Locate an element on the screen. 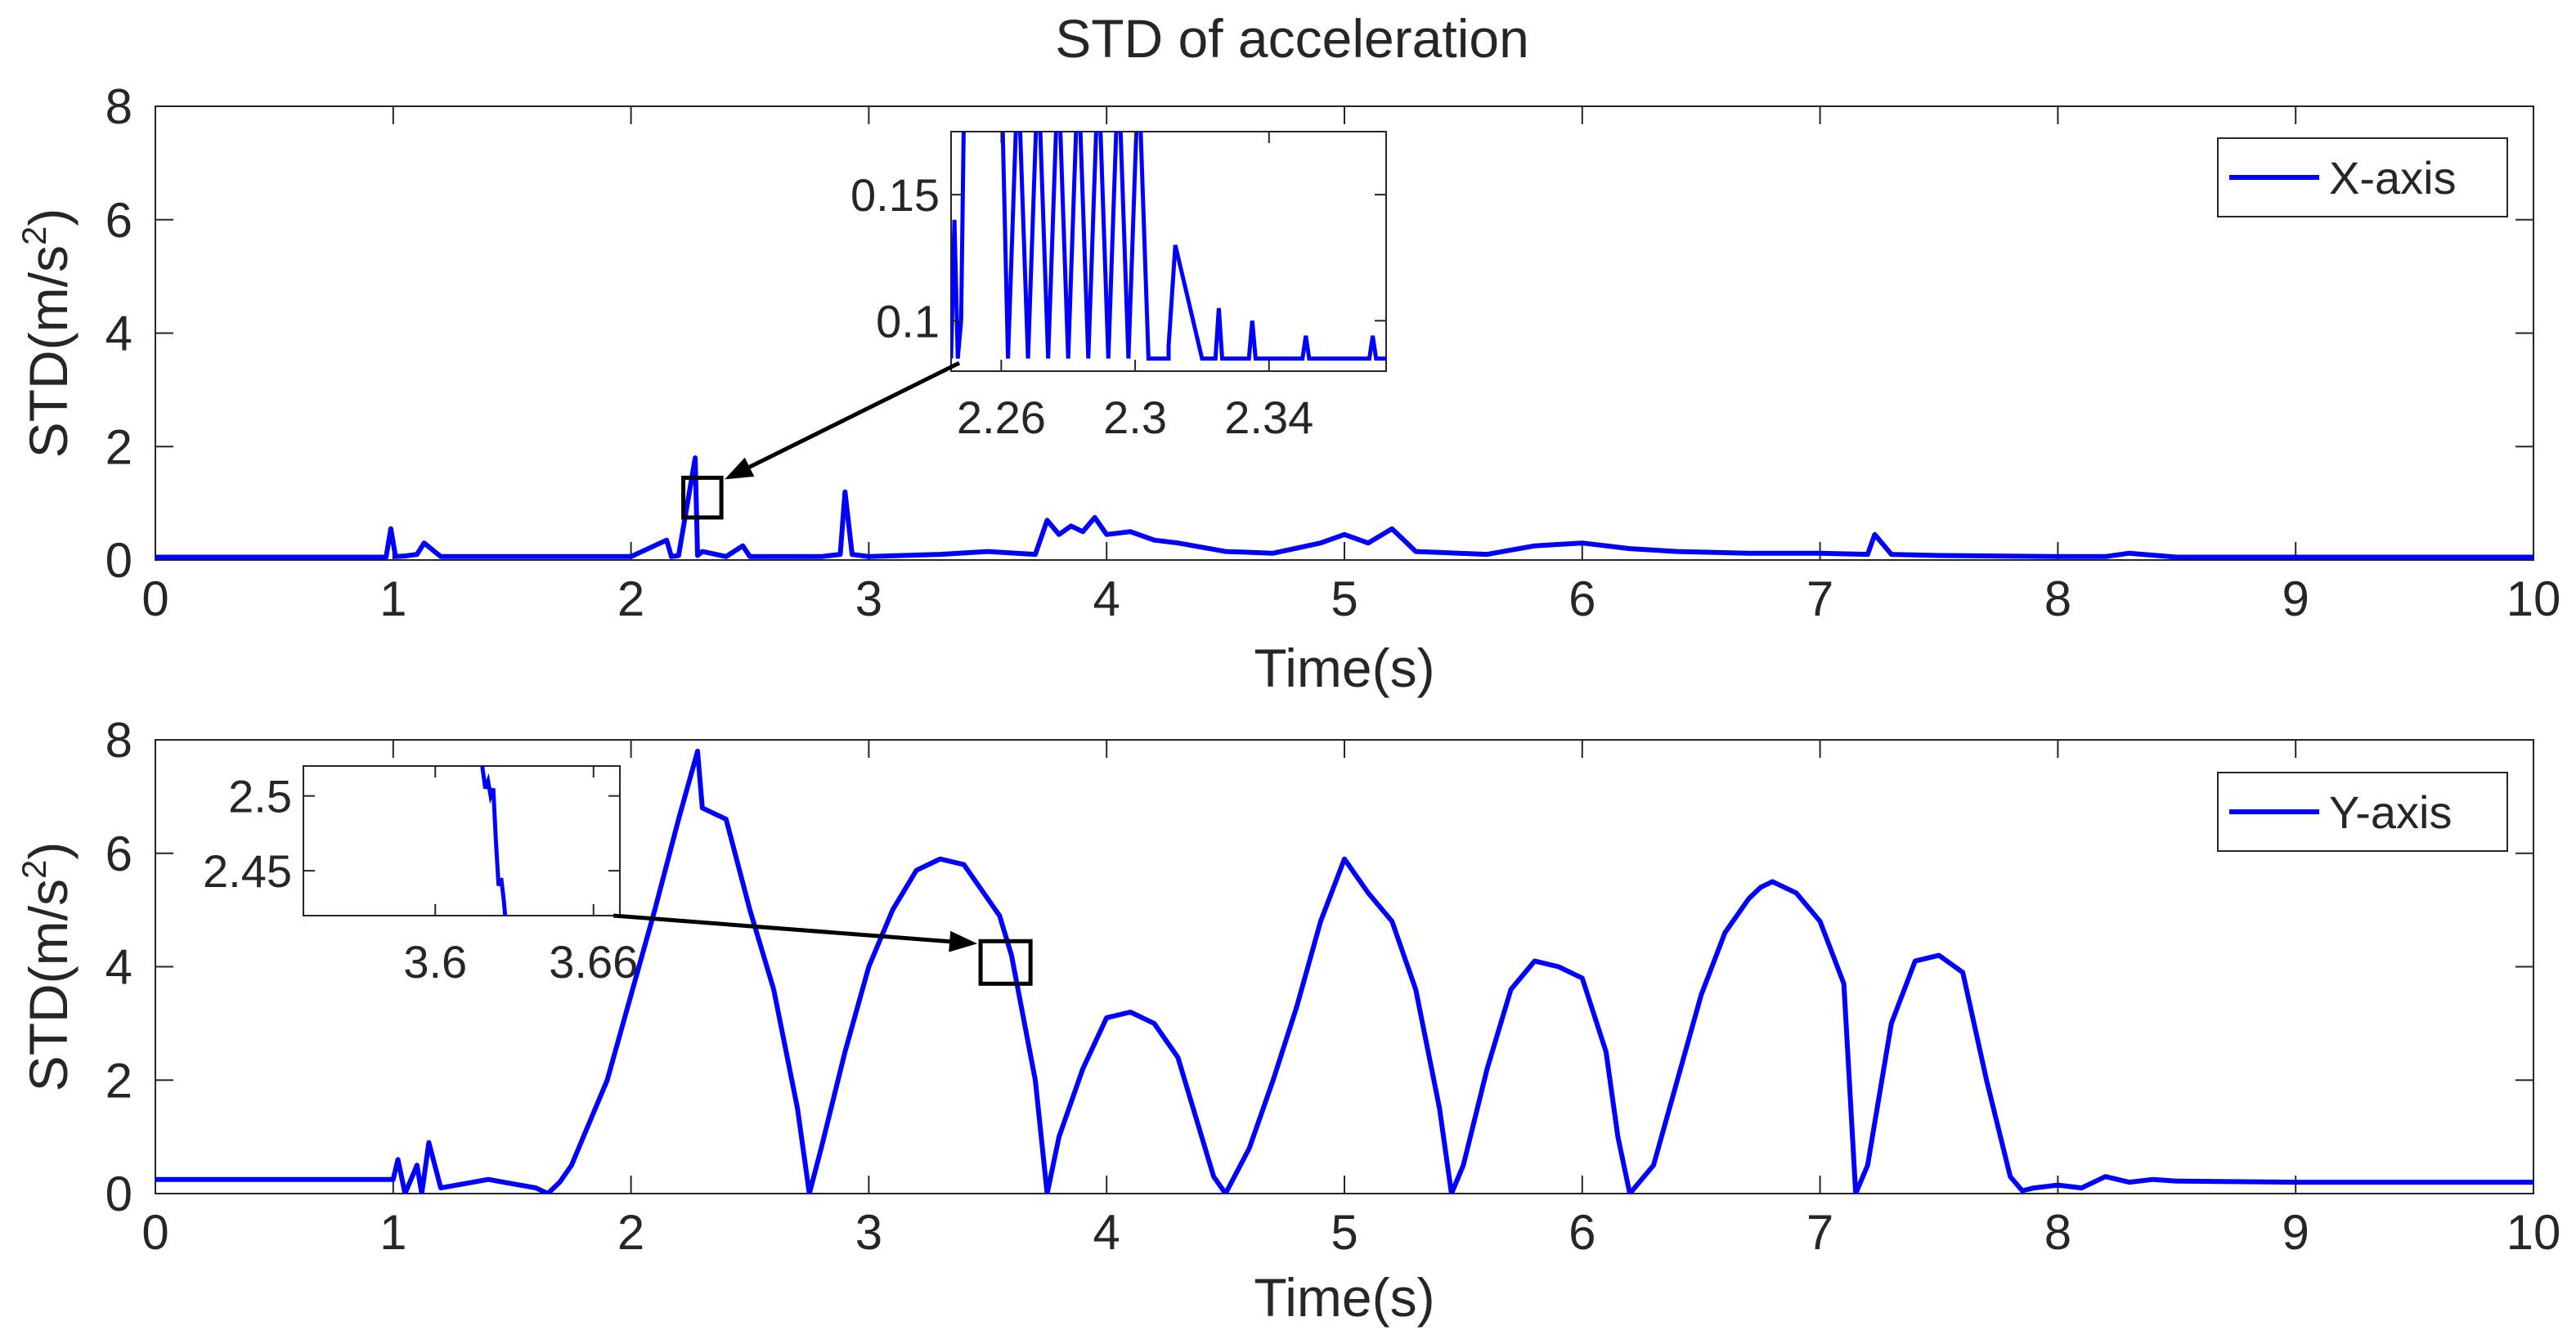 The image size is (2576, 1344). inset-frame is located at coordinates (462, 840).